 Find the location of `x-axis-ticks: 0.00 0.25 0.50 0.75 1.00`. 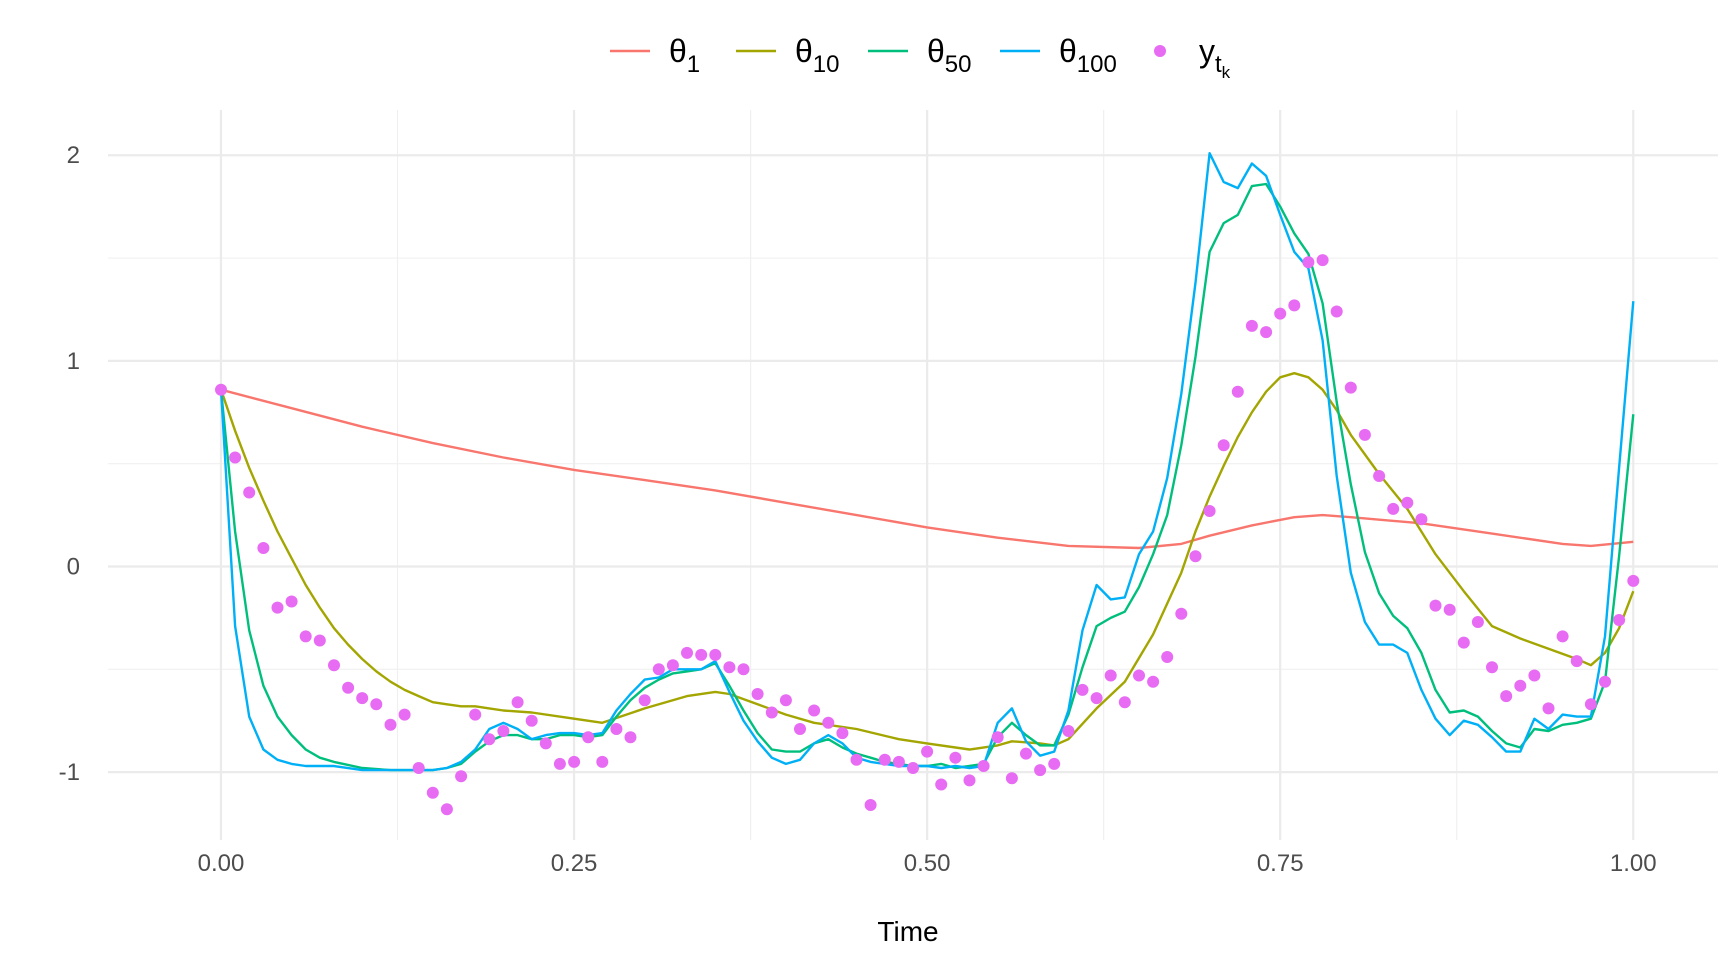

x-axis-ticks: 0.00 0.25 0.50 0.75 1.00 is located at coordinates (927, 863).